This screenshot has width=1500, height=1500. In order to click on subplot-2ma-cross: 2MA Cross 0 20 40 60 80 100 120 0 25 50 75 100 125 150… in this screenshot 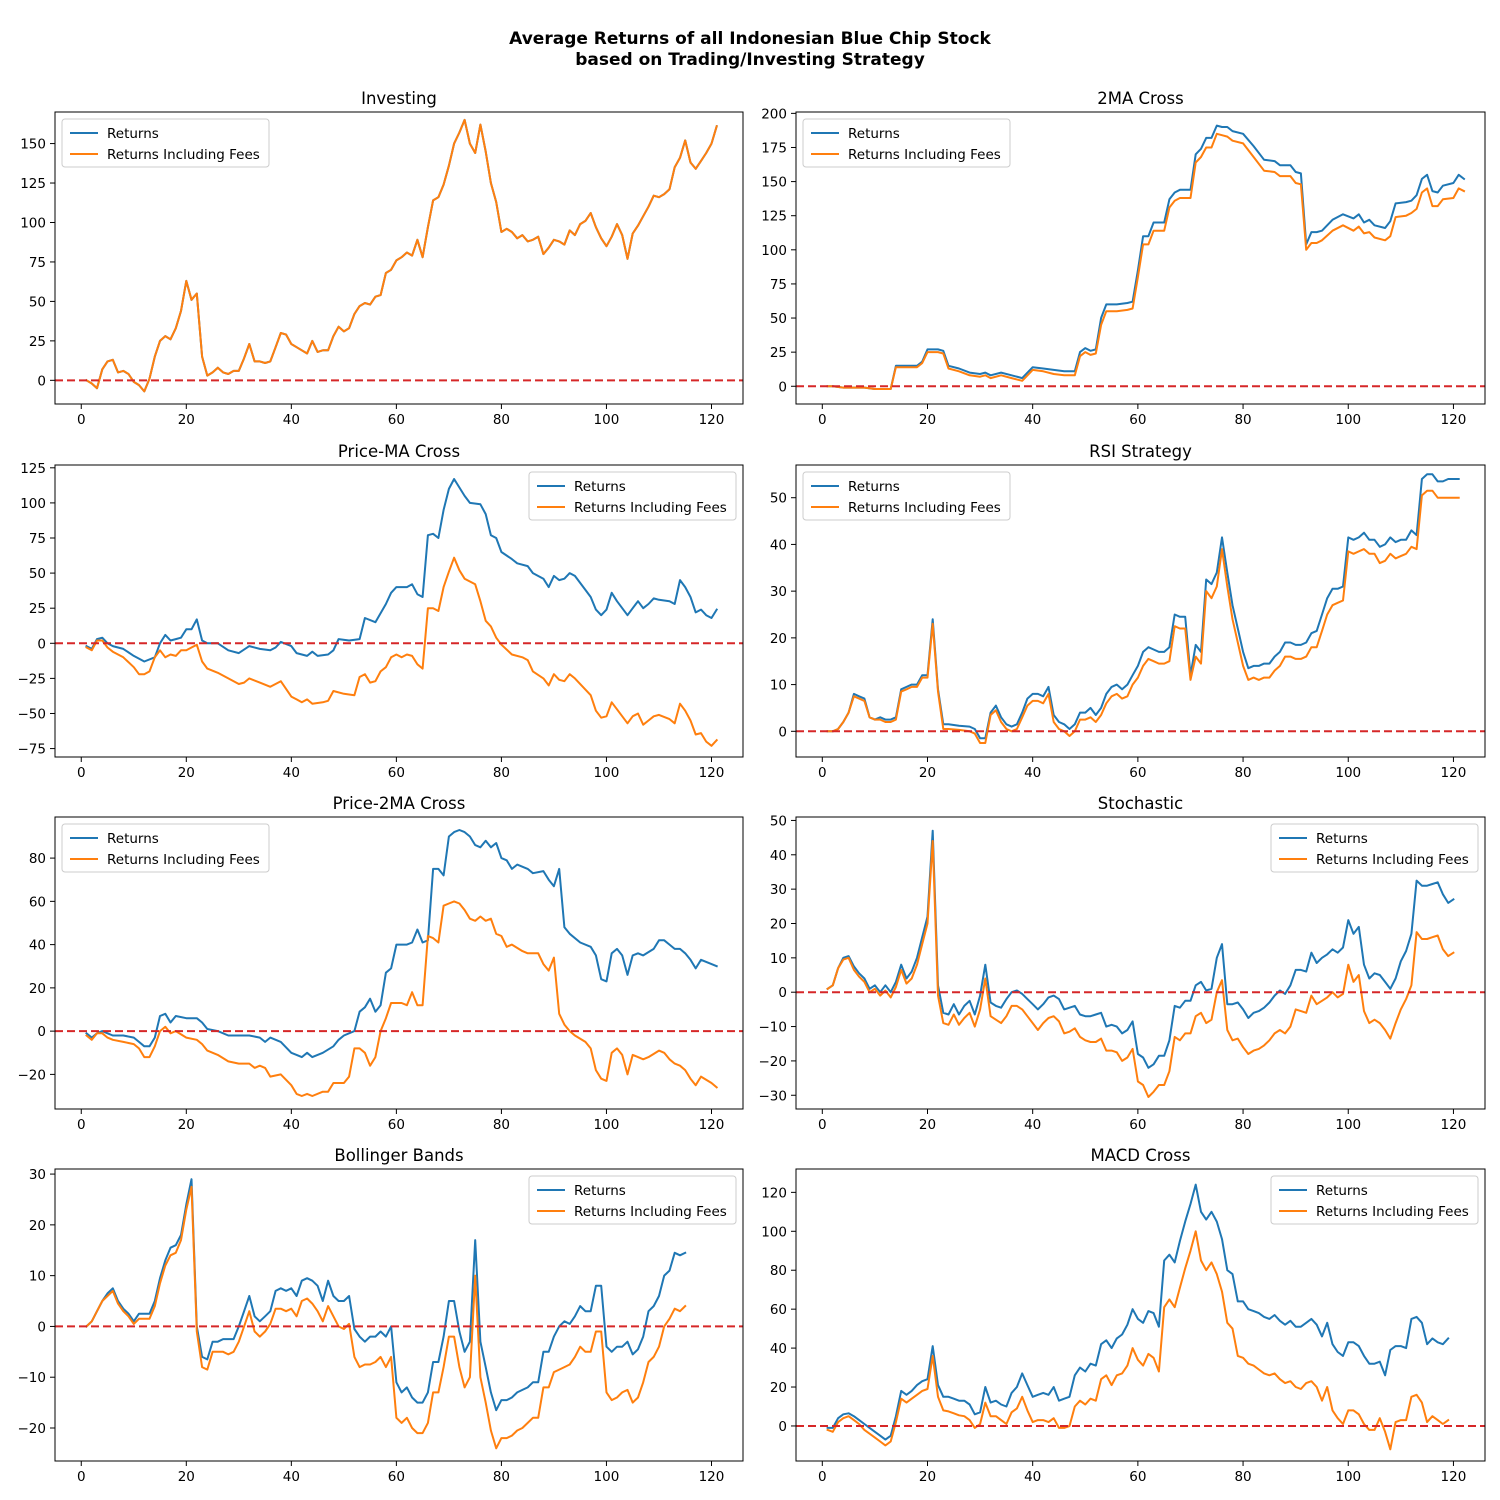, I will do `click(1123, 258)`.